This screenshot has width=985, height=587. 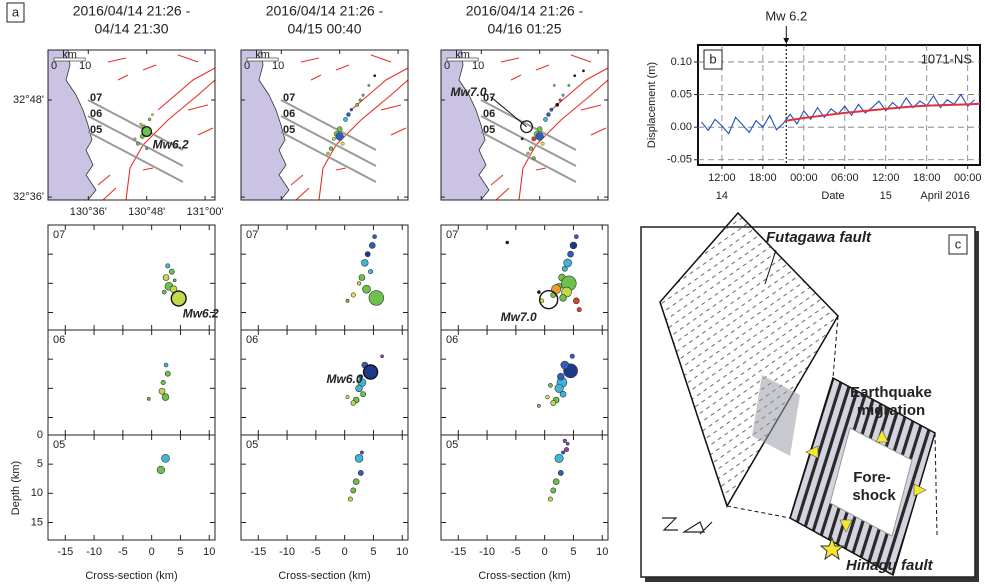 I want to click on map-frame, so click(x=524, y=125).